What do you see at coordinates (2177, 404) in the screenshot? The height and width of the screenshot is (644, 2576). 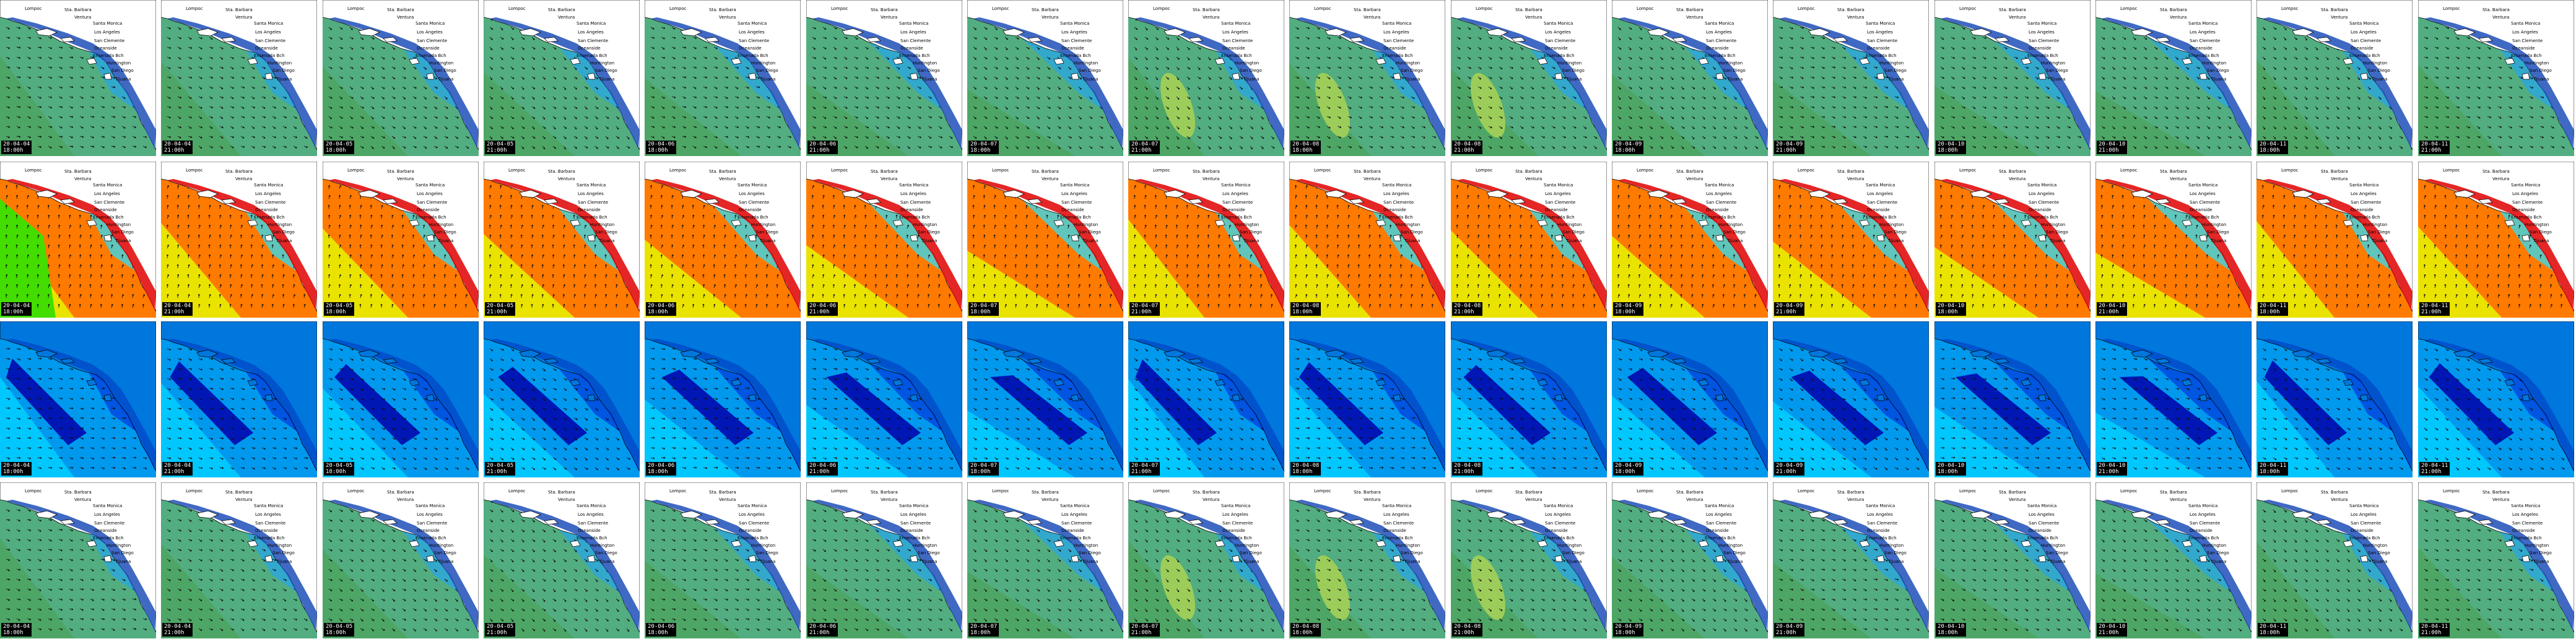 I see `nearshore-zone` at bounding box center [2177, 404].